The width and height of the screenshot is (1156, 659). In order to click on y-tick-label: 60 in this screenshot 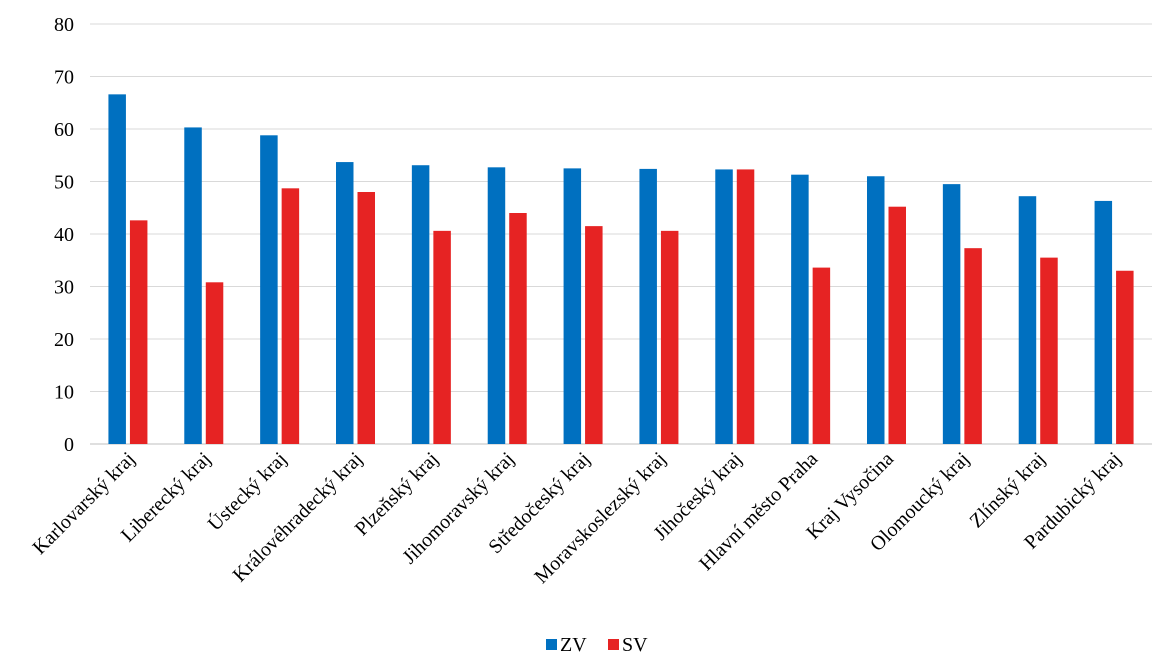, I will do `click(64, 130)`.